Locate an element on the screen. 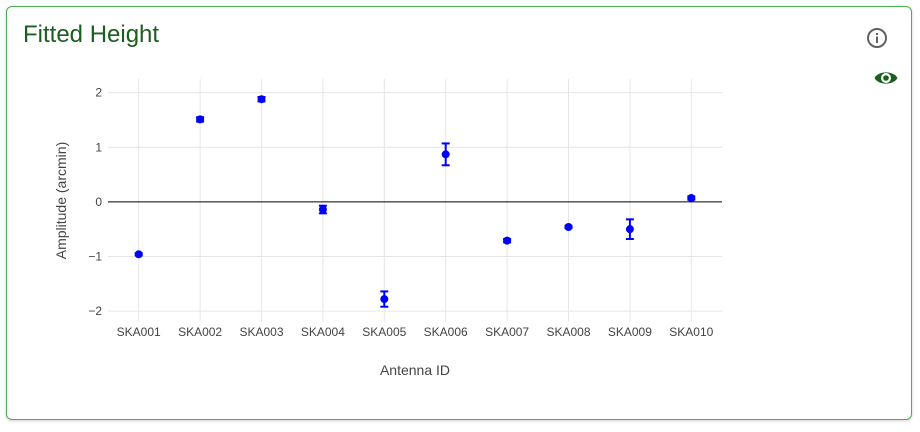 This screenshot has width=920, height=432. y-tick-label: −1 is located at coordinates (95, 256).